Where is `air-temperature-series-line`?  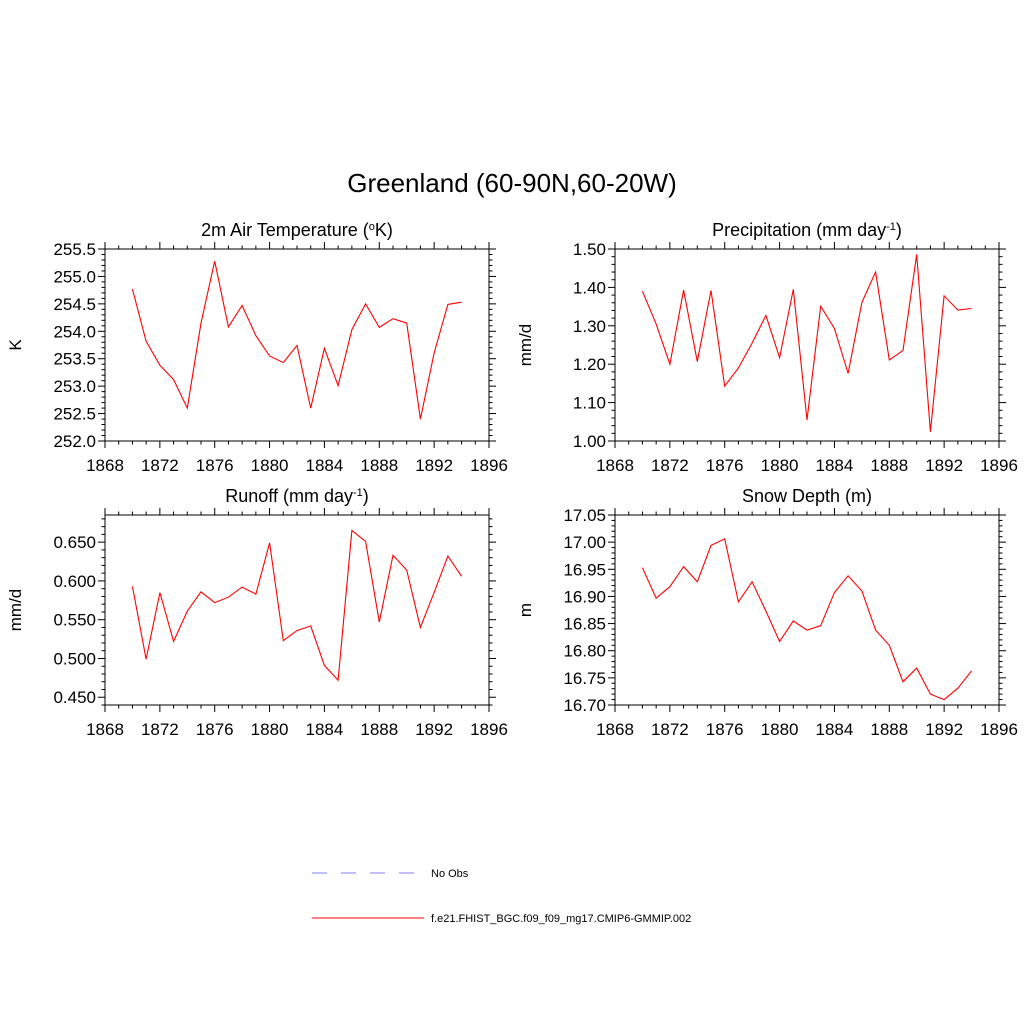
air-temperature-series-line is located at coordinates (296, 340).